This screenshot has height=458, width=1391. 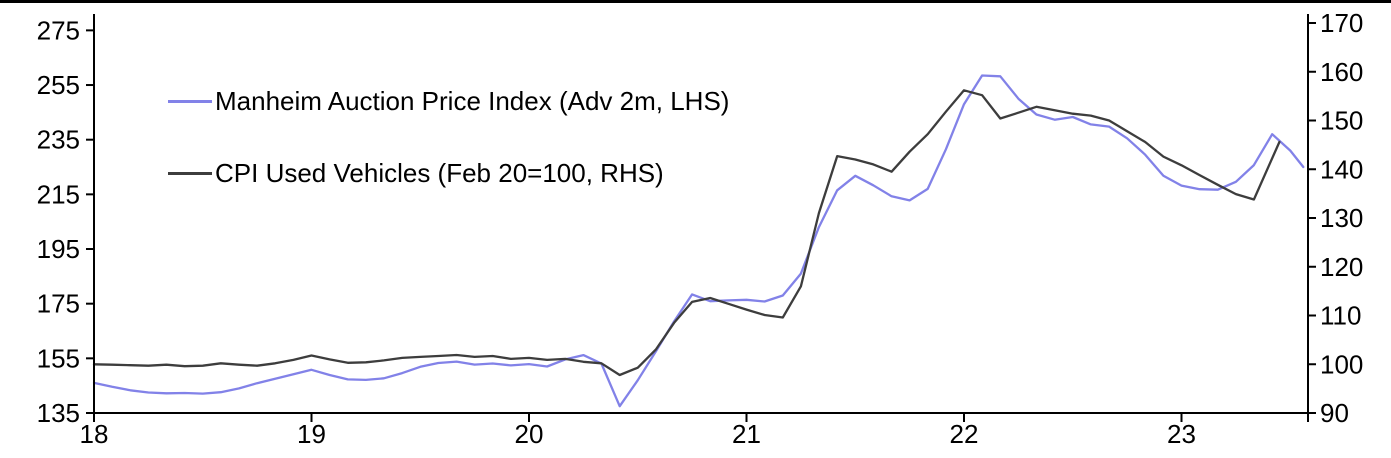 I want to click on right-axis-tick-label: 130, so click(x=1341, y=218).